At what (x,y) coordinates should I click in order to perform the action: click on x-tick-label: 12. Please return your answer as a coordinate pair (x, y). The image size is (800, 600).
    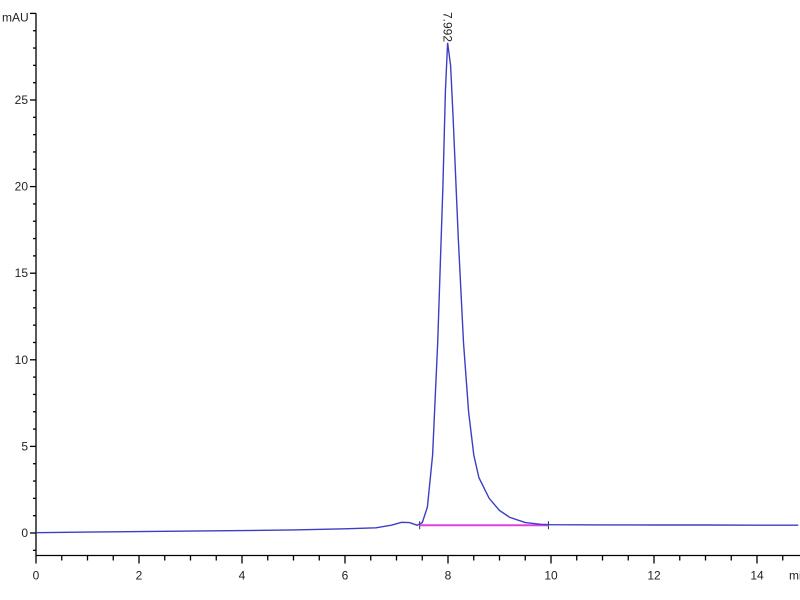
    Looking at the image, I should click on (654, 576).